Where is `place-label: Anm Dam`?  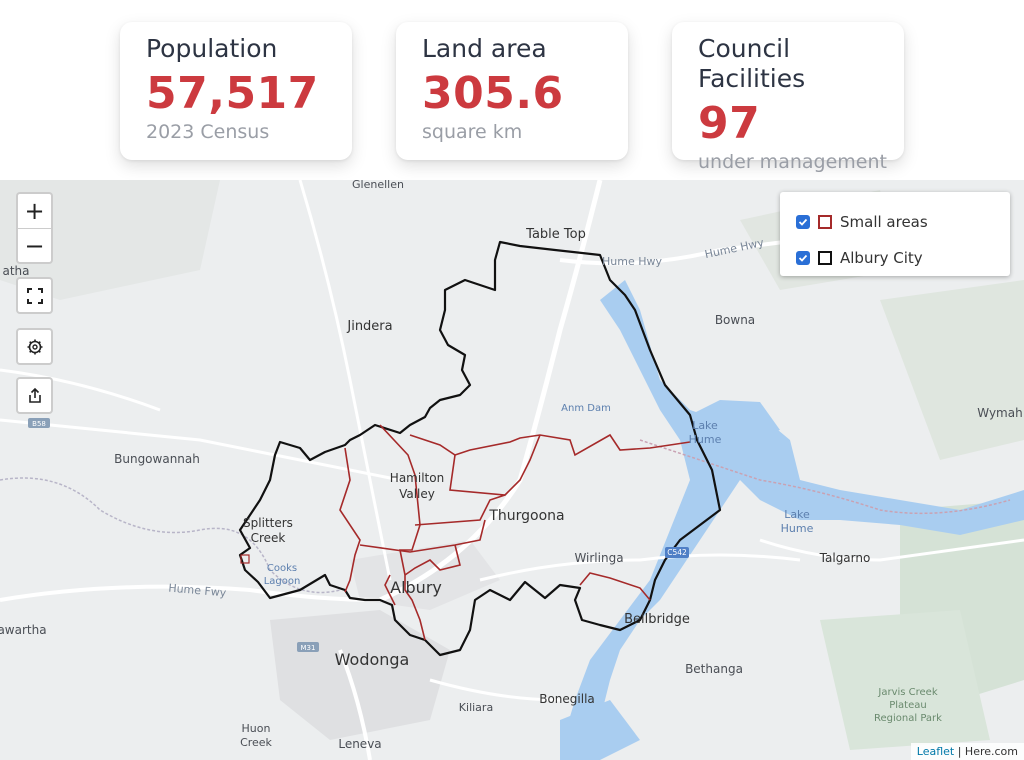 place-label: Anm Dam is located at coordinates (586, 408).